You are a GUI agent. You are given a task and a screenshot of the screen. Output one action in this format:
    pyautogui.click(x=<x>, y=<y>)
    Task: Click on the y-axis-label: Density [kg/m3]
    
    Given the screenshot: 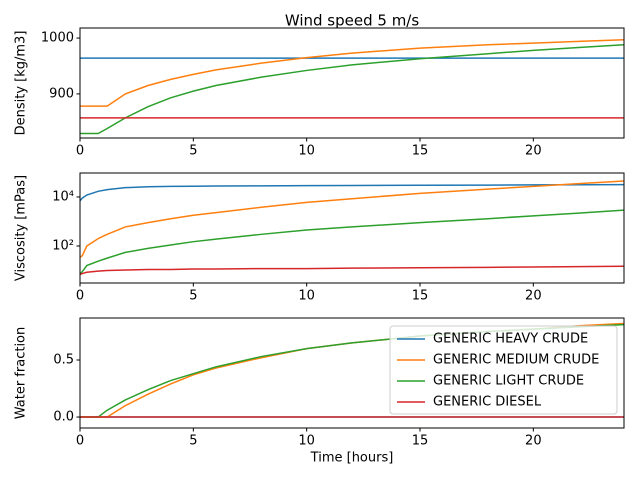 What is the action you would take?
    pyautogui.click(x=21, y=83)
    